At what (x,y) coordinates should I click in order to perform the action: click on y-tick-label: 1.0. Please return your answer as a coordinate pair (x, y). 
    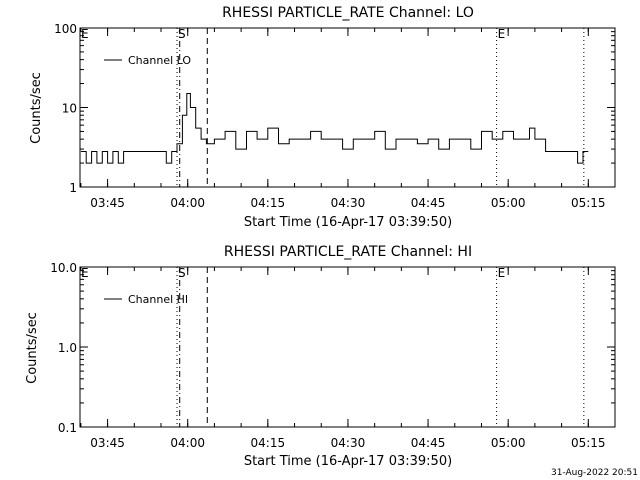
    Looking at the image, I should click on (67, 348).